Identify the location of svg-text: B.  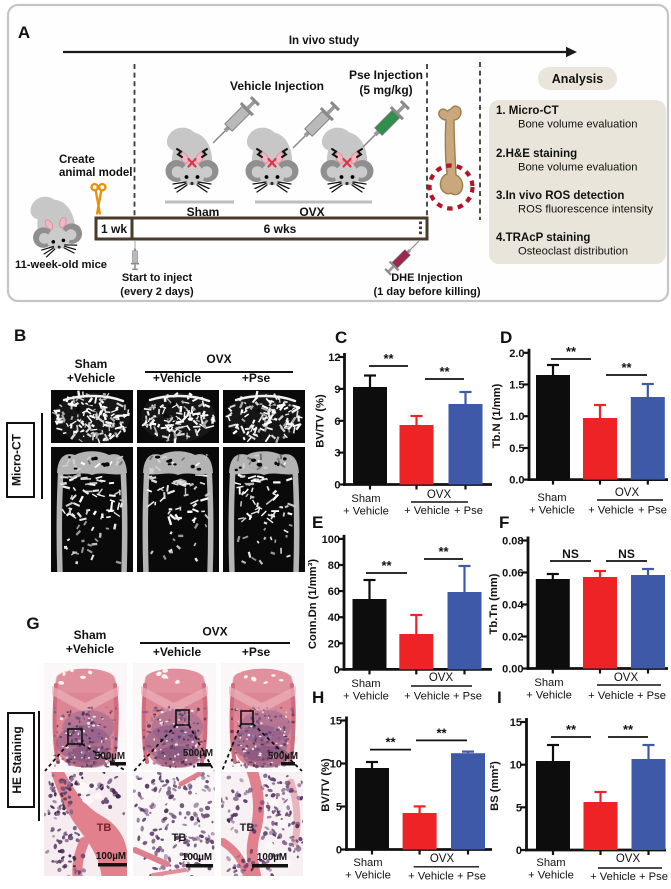
(20, 335).